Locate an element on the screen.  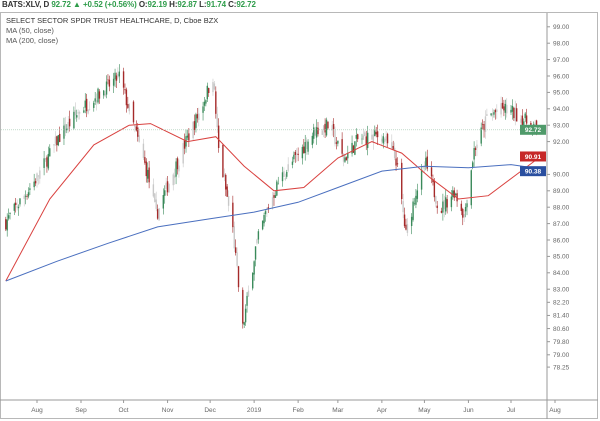
low-label: L: is located at coordinates (203, 4).